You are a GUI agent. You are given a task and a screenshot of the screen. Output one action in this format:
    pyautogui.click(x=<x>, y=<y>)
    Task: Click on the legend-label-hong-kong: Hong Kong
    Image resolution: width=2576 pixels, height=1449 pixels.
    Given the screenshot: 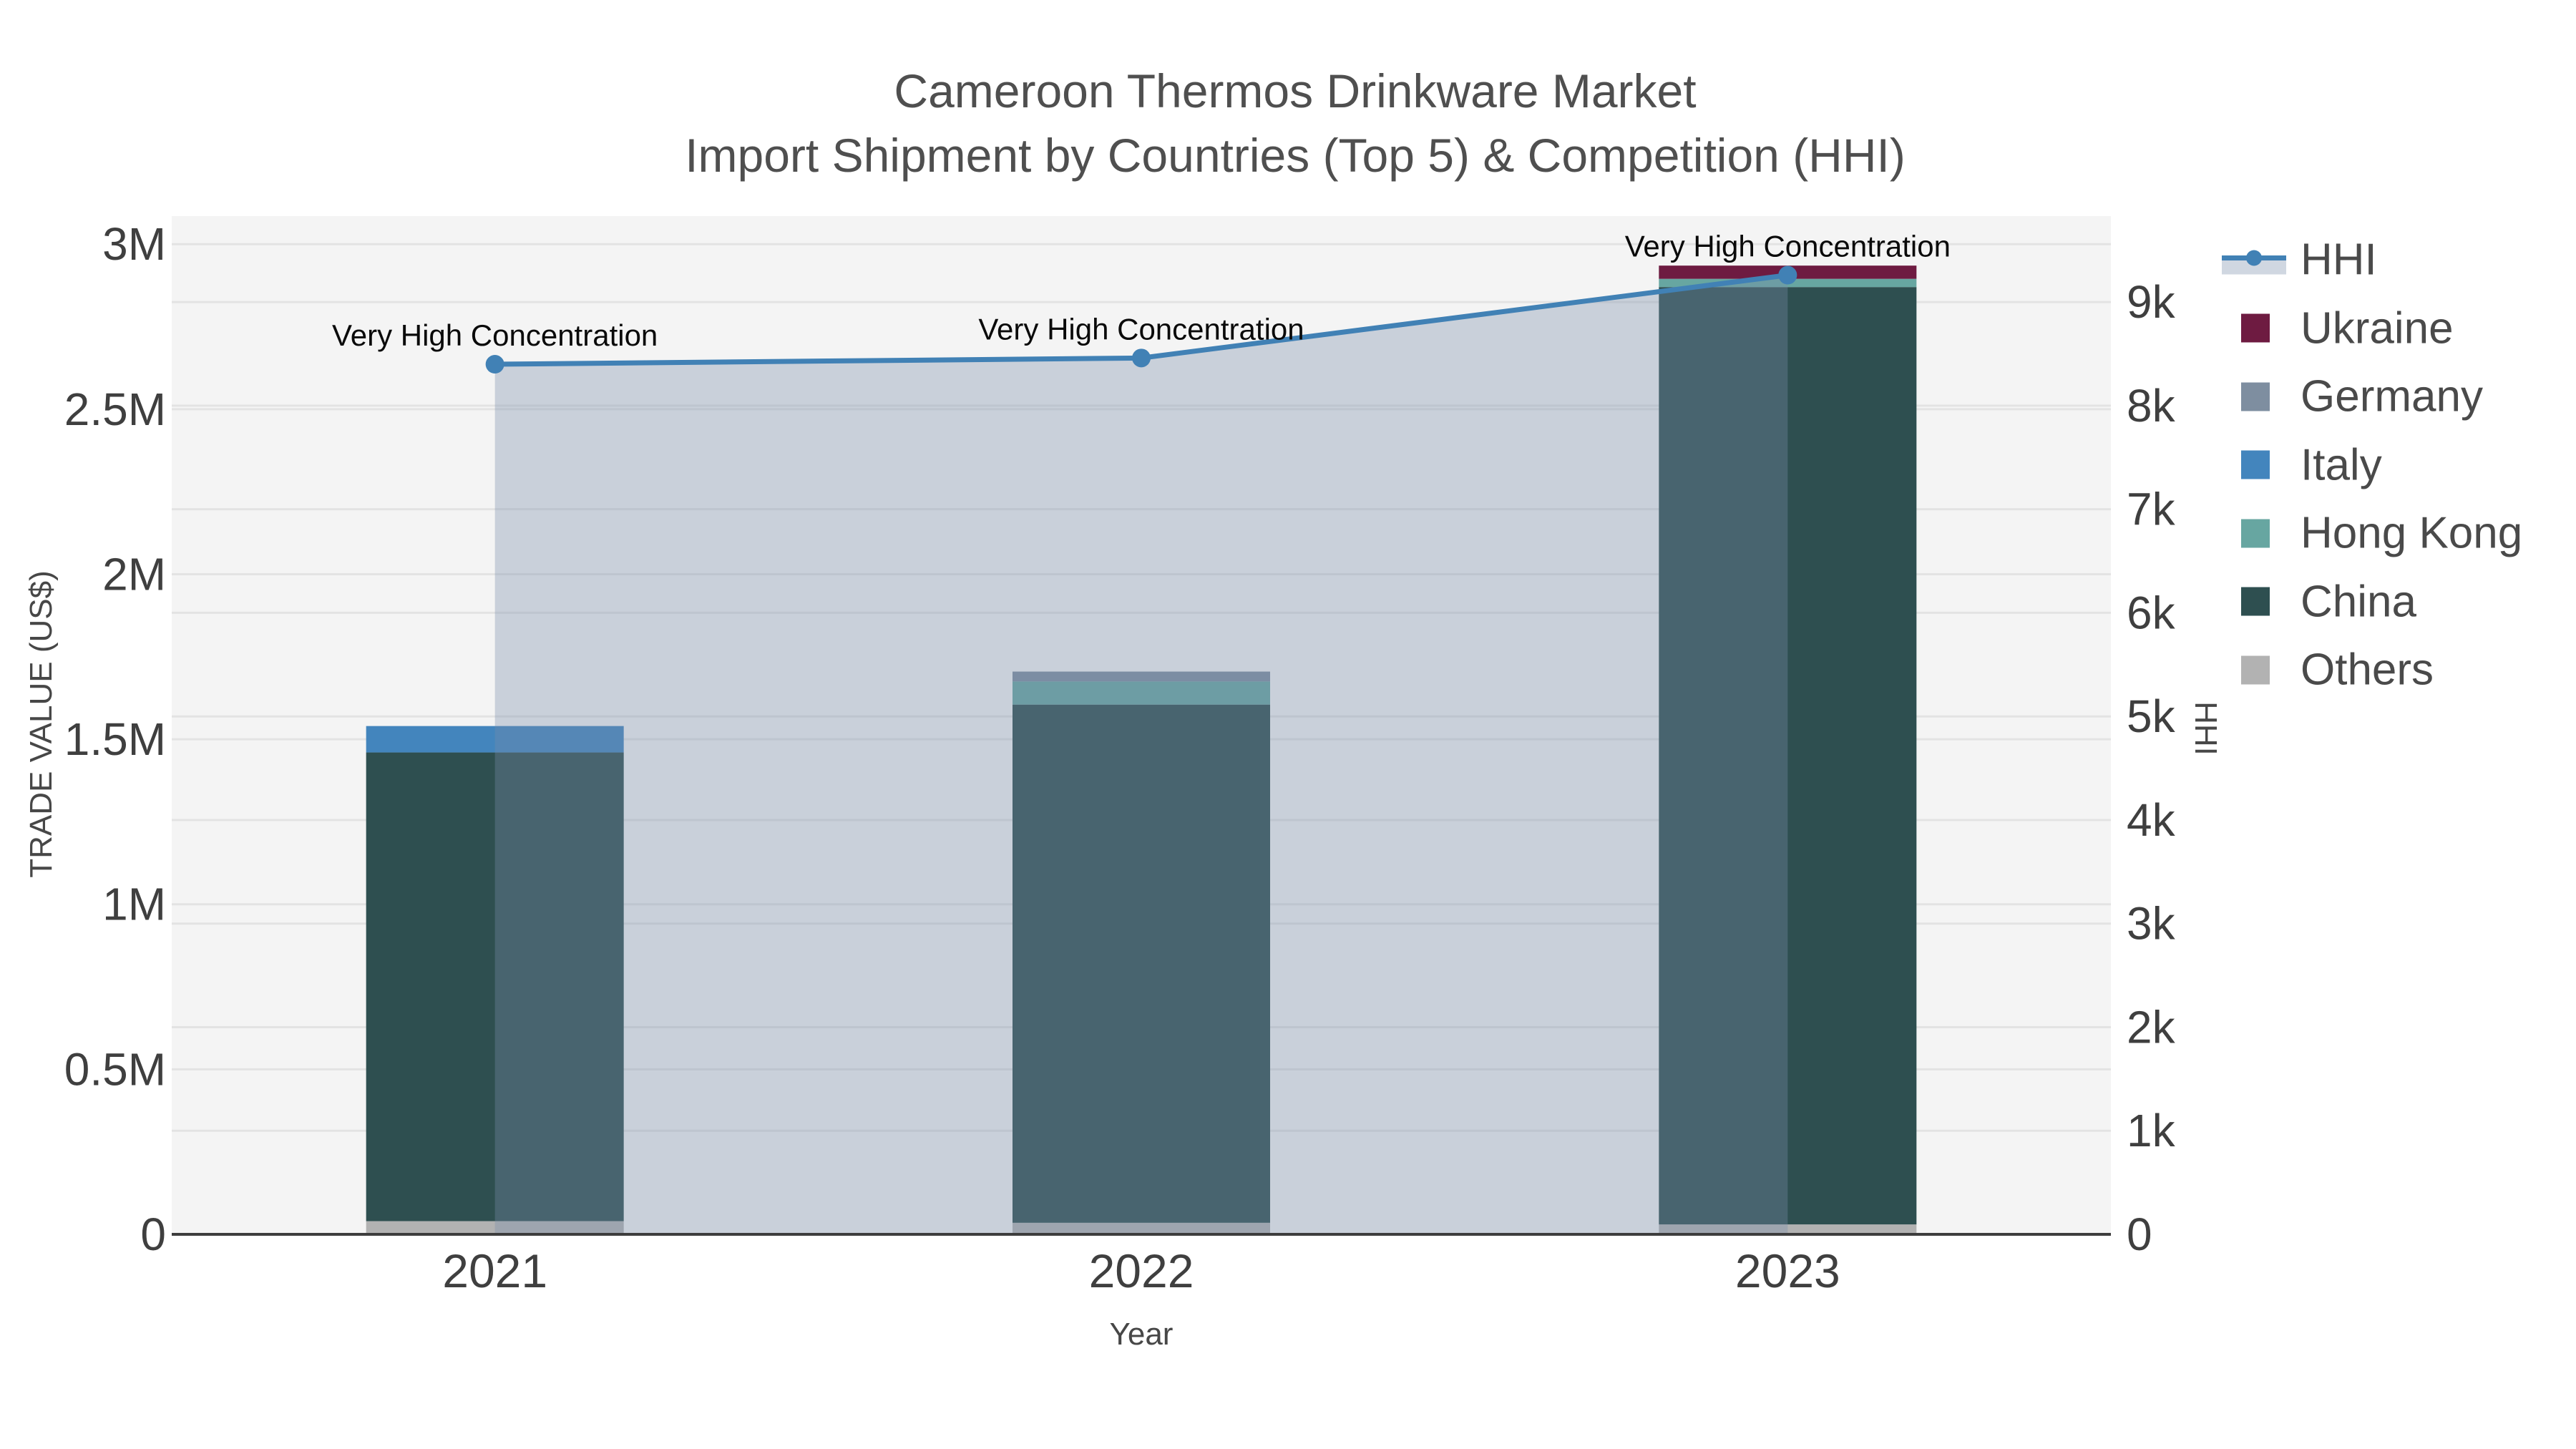 What is the action you would take?
    pyautogui.click(x=2412, y=533)
    